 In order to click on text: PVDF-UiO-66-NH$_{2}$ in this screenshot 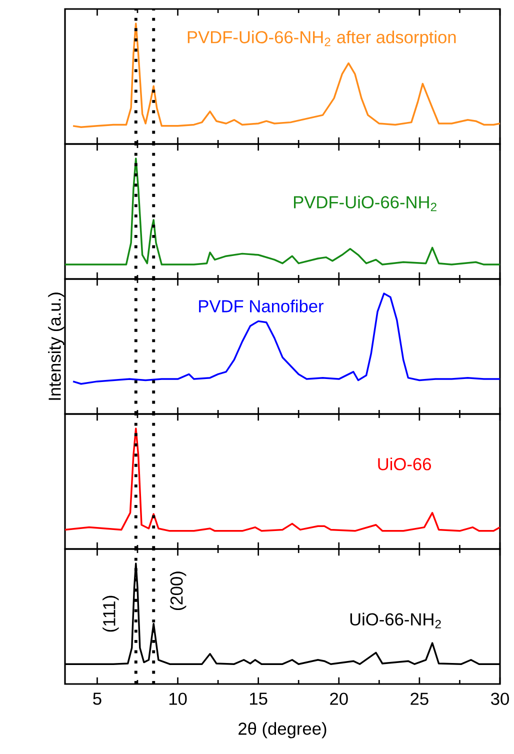, I will do `click(365, 204)`.